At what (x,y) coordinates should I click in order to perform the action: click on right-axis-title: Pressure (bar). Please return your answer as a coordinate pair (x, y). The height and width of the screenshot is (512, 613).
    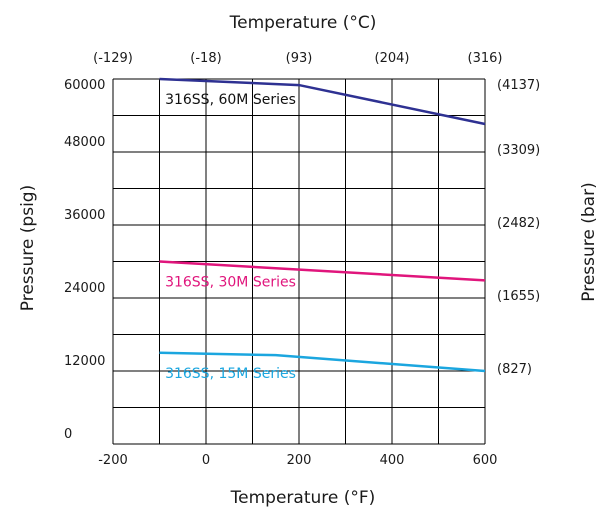
    Looking at the image, I should click on (589, 241).